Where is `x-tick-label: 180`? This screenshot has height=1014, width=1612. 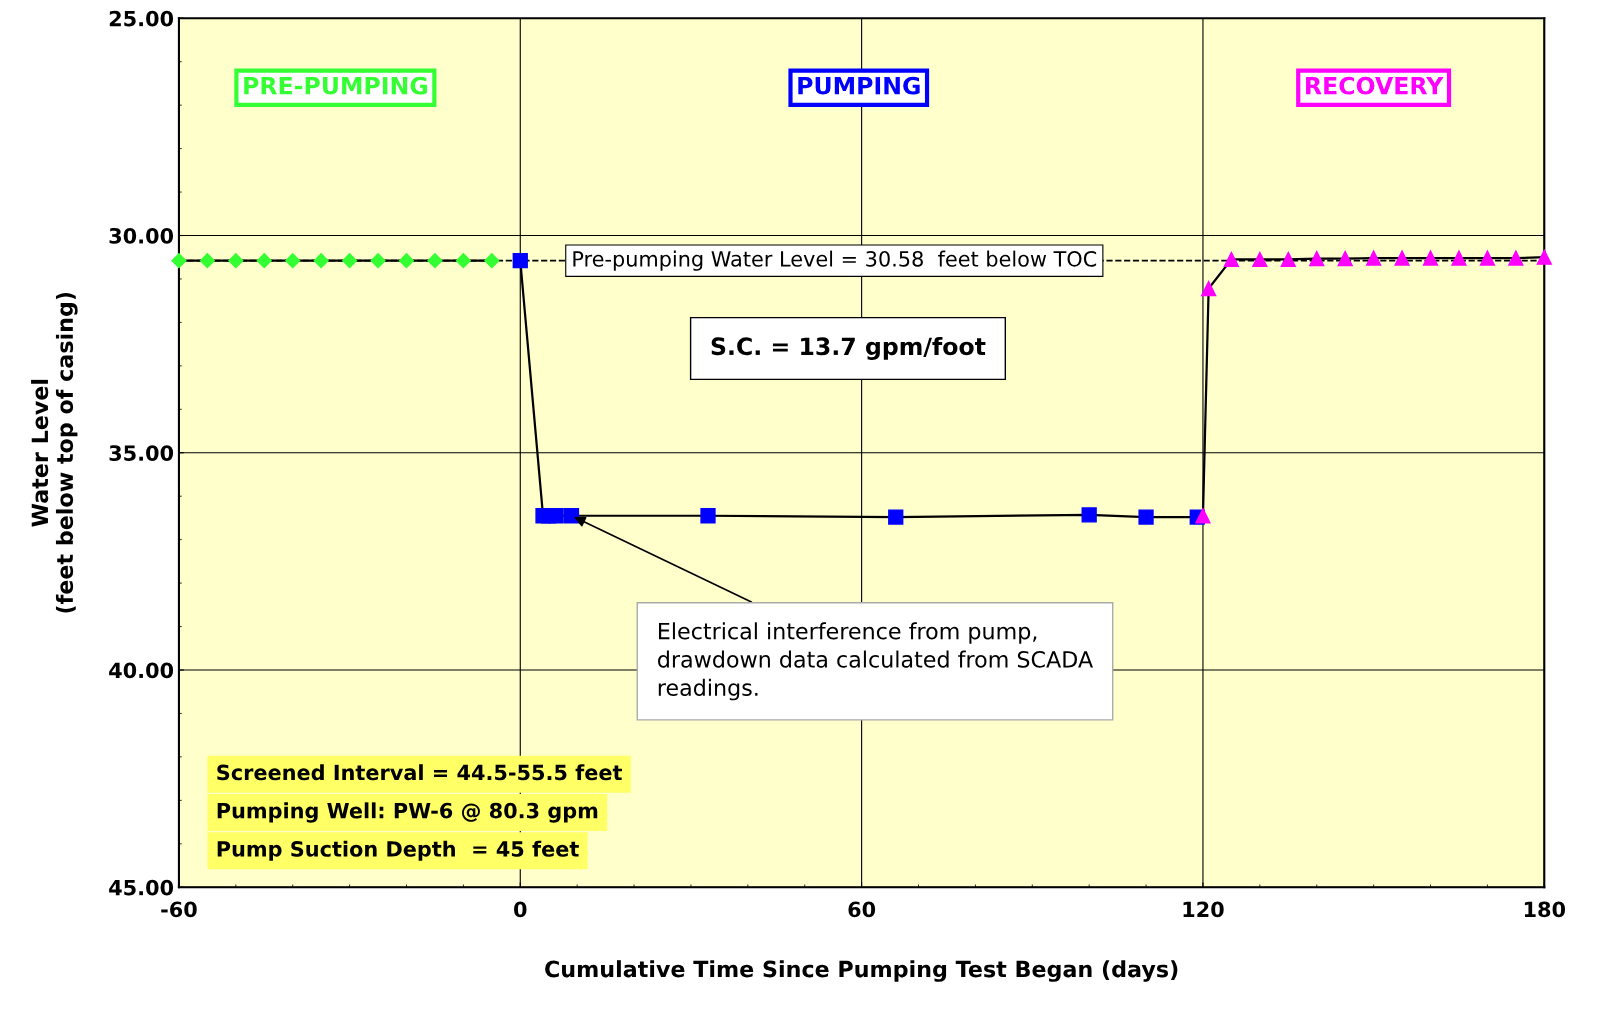 x-tick-label: 180 is located at coordinates (1545, 909).